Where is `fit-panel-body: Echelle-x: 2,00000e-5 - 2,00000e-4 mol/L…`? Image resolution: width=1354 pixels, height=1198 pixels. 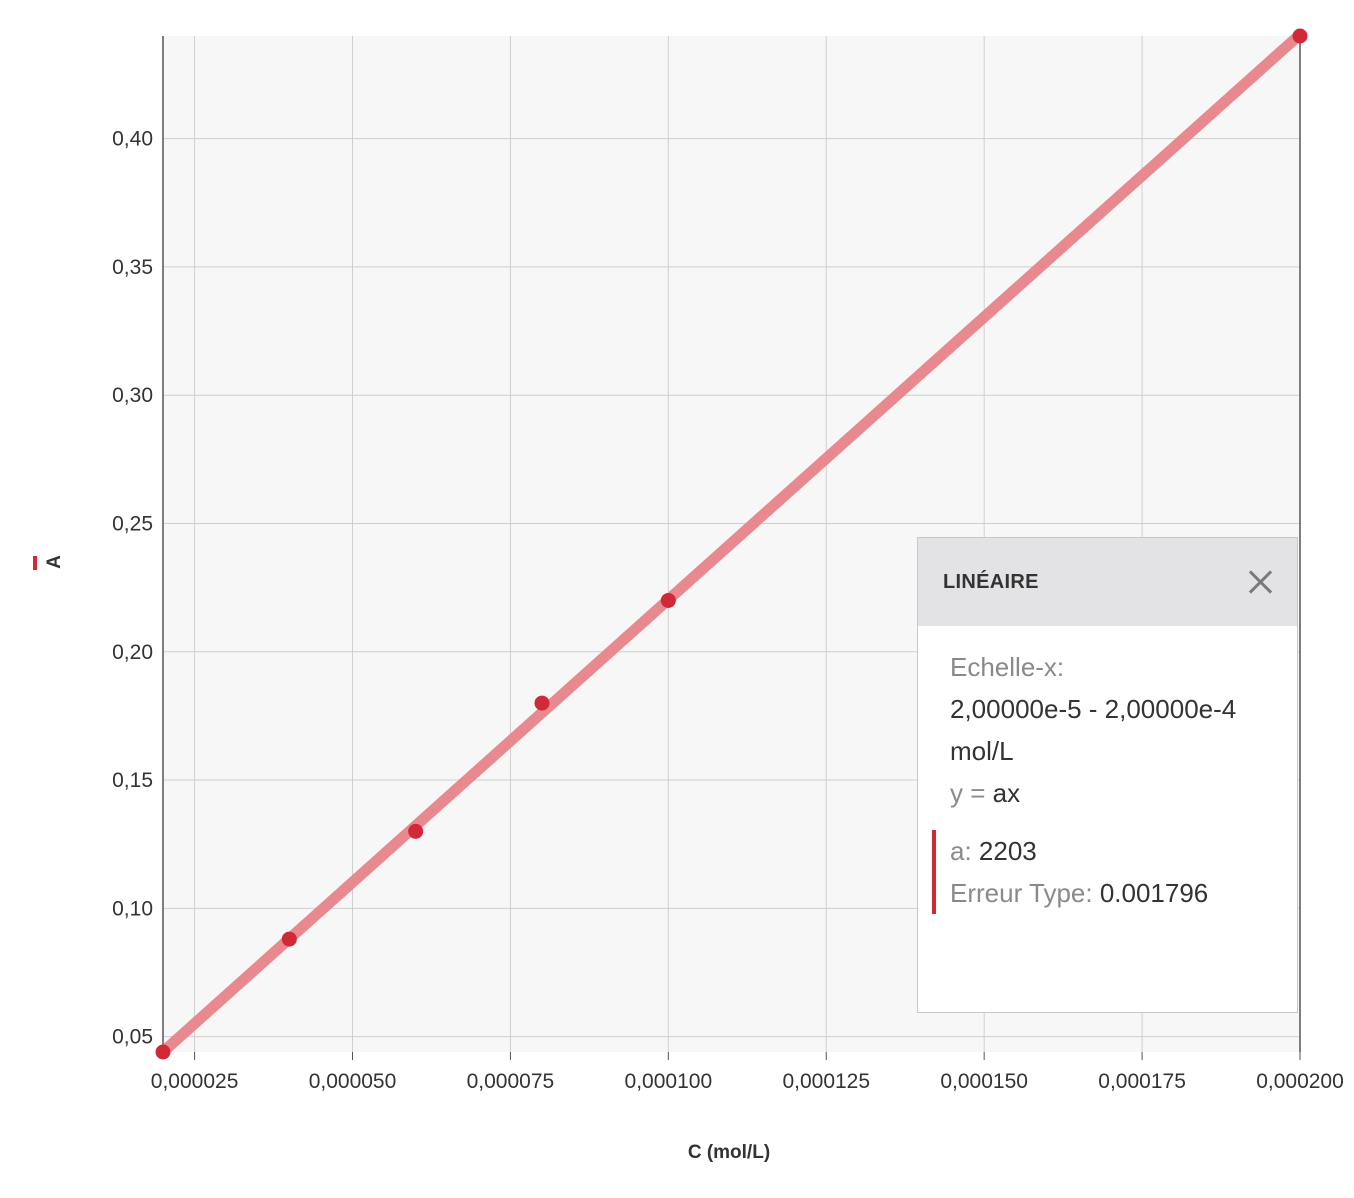
fit-panel-body: Echelle-x: 2,00000e-5 - 2,00000e-4 mol/L… is located at coordinates (1107, 770).